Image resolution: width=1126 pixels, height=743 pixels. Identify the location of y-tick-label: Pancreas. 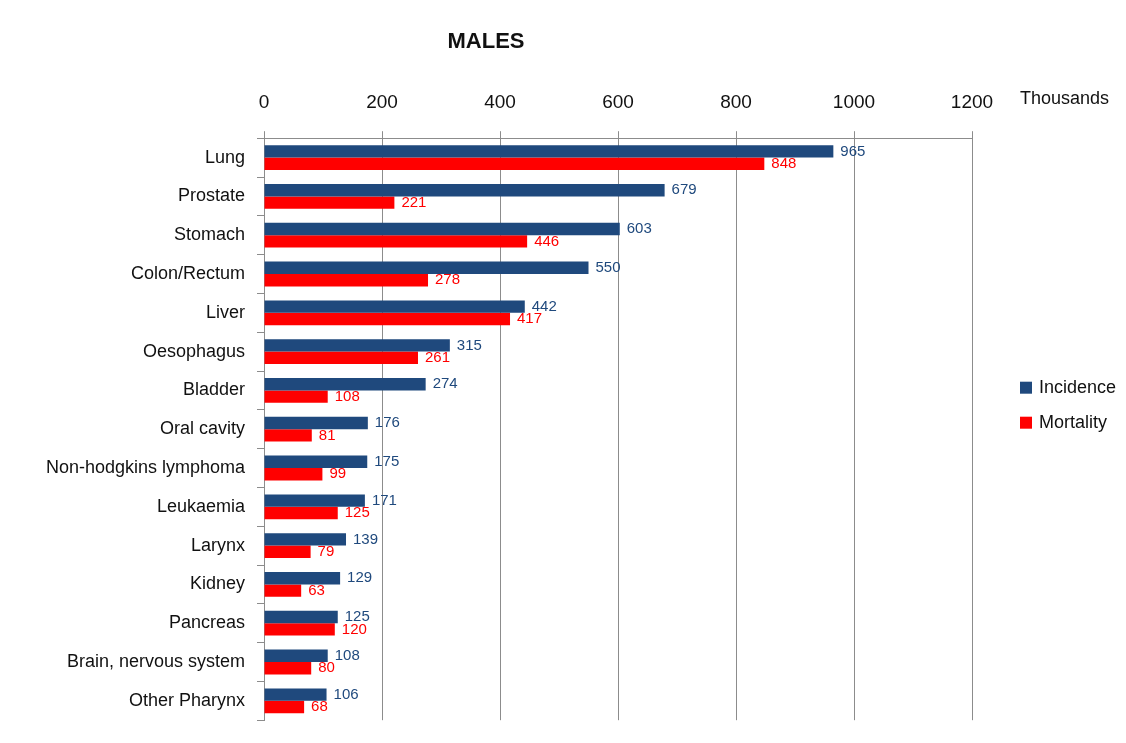
(206, 622).